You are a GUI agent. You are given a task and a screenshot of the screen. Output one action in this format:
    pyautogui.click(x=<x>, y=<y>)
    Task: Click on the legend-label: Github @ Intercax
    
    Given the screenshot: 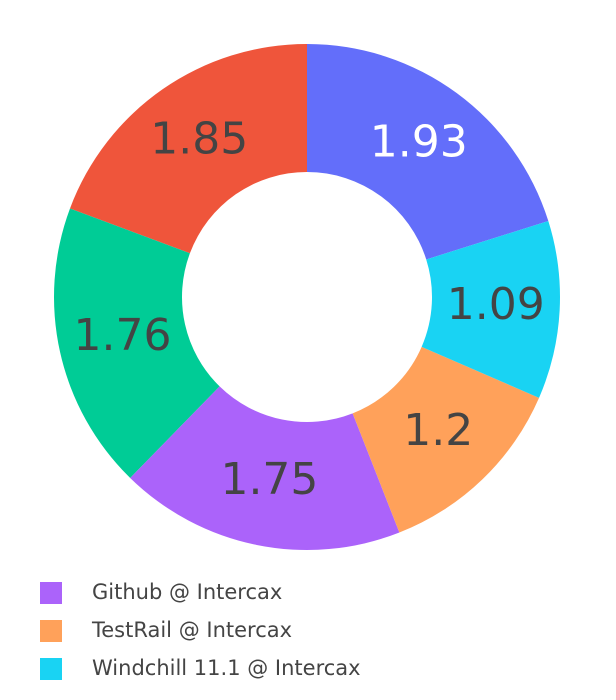 What is the action you would take?
    pyautogui.click(x=187, y=592)
    